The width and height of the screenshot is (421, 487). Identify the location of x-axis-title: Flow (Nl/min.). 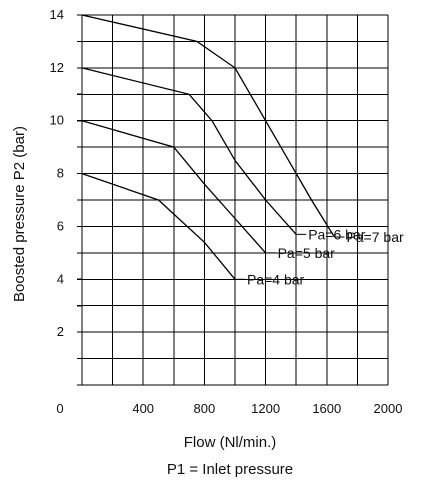
(230, 442).